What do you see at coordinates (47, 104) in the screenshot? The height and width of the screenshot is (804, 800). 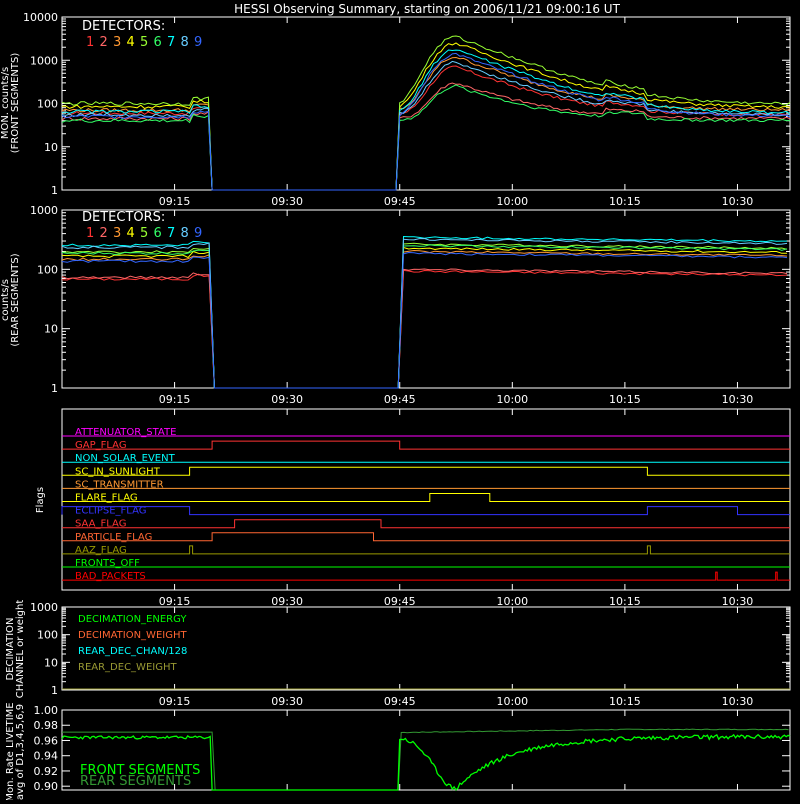 I see `front-y-tick-label: 100` at bounding box center [47, 104].